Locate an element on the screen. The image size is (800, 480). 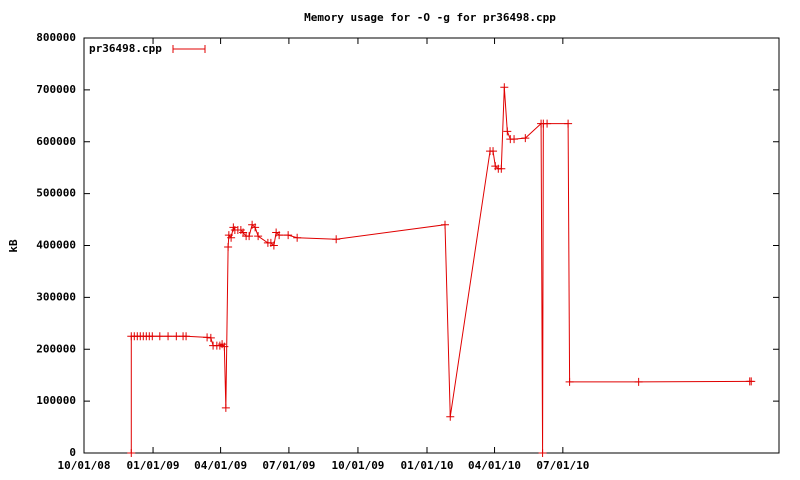
legend-swatch is located at coordinates (189, 49).